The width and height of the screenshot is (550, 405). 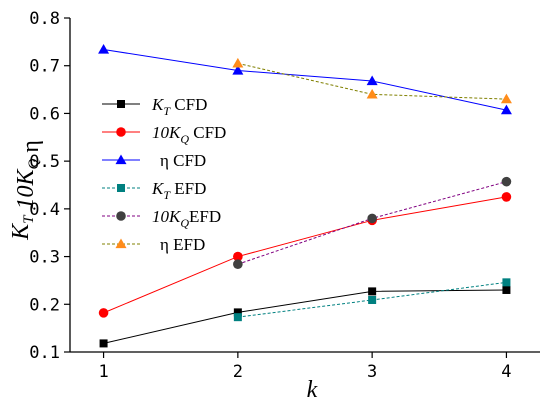 What do you see at coordinates (44, 305) in the screenshot?
I see `y-tick-label: 0.2` at bounding box center [44, 305].